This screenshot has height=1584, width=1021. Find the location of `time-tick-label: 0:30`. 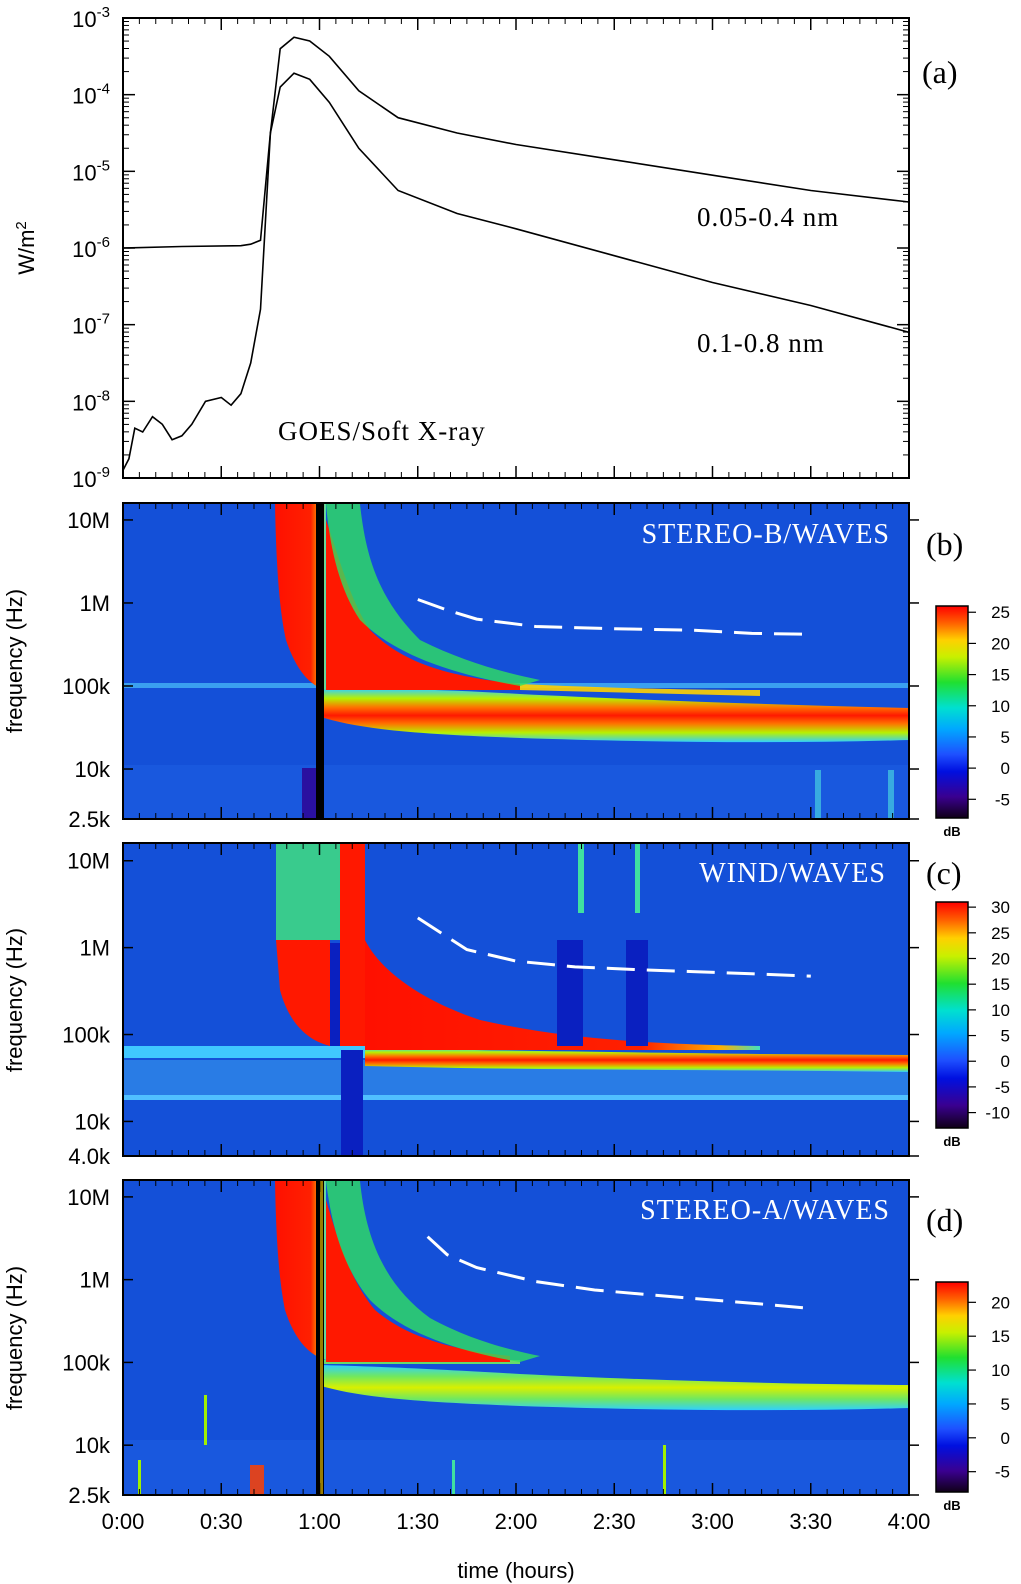

time-tick-label: 0:30 is located at coordinates (221, 1521).